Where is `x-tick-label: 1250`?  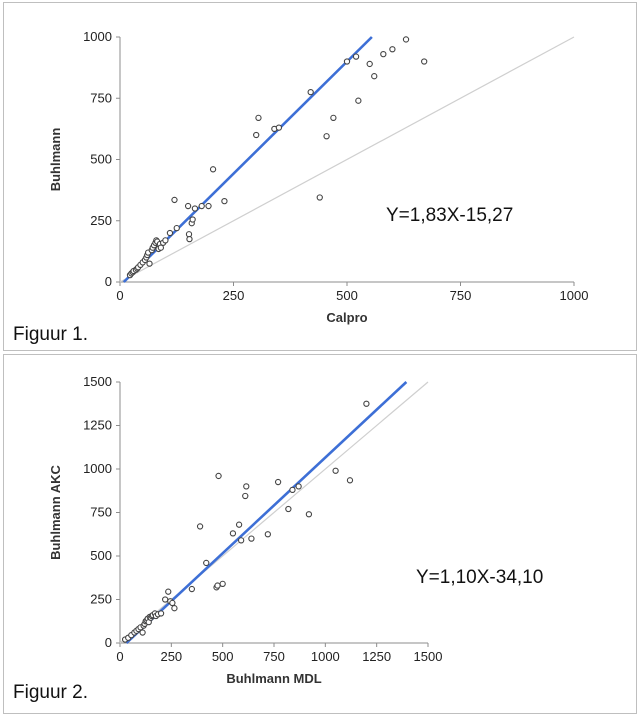 x-tick-label: 1250 is located at coordinates (376, 656).